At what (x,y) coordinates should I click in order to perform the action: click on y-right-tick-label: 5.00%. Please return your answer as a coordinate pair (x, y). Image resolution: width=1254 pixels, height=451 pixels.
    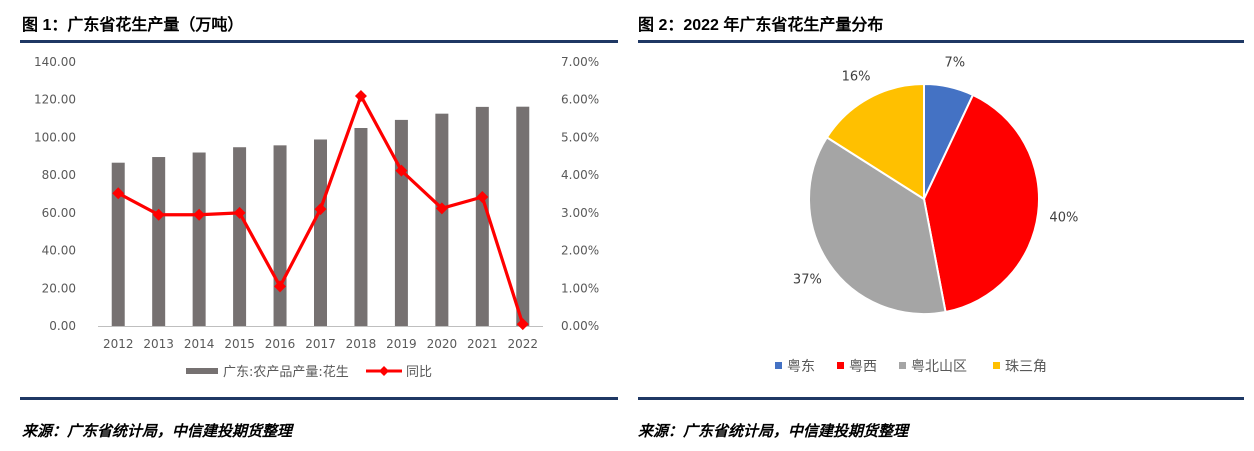
    Looking at the image, I should click on (580, 137).